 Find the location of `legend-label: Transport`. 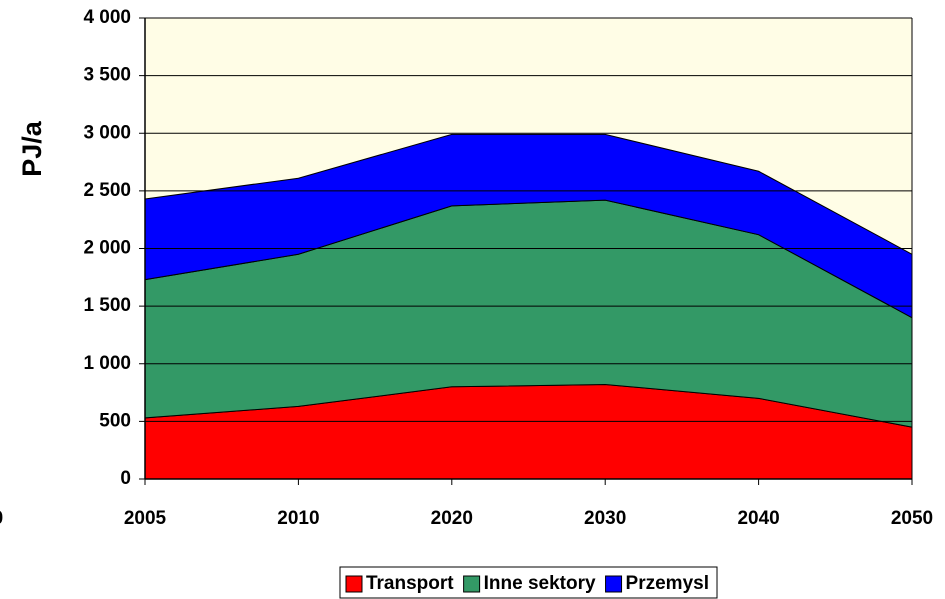

legend-label: Transport is located at coordinates (410, 583).